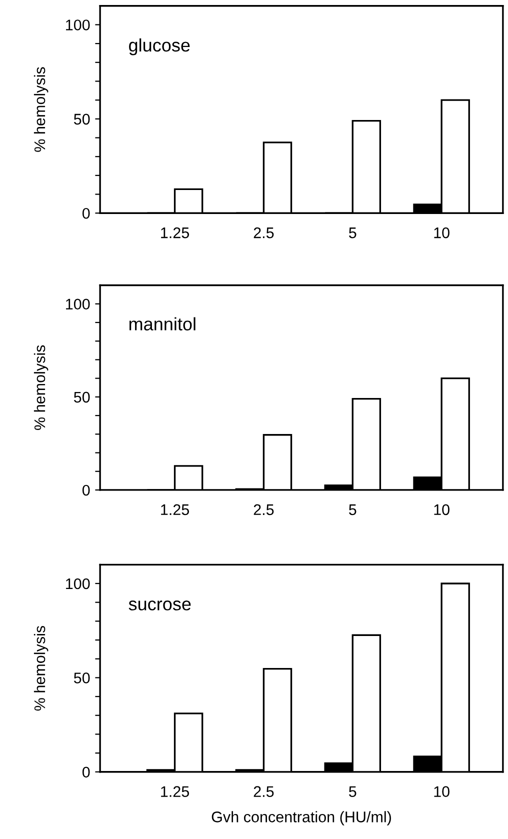  What do you see at coordinates (301, 818) in the screenshot?
I see `x-axis-title: Gvh concentration (HU/ml)` at bounding box center [301, 818].